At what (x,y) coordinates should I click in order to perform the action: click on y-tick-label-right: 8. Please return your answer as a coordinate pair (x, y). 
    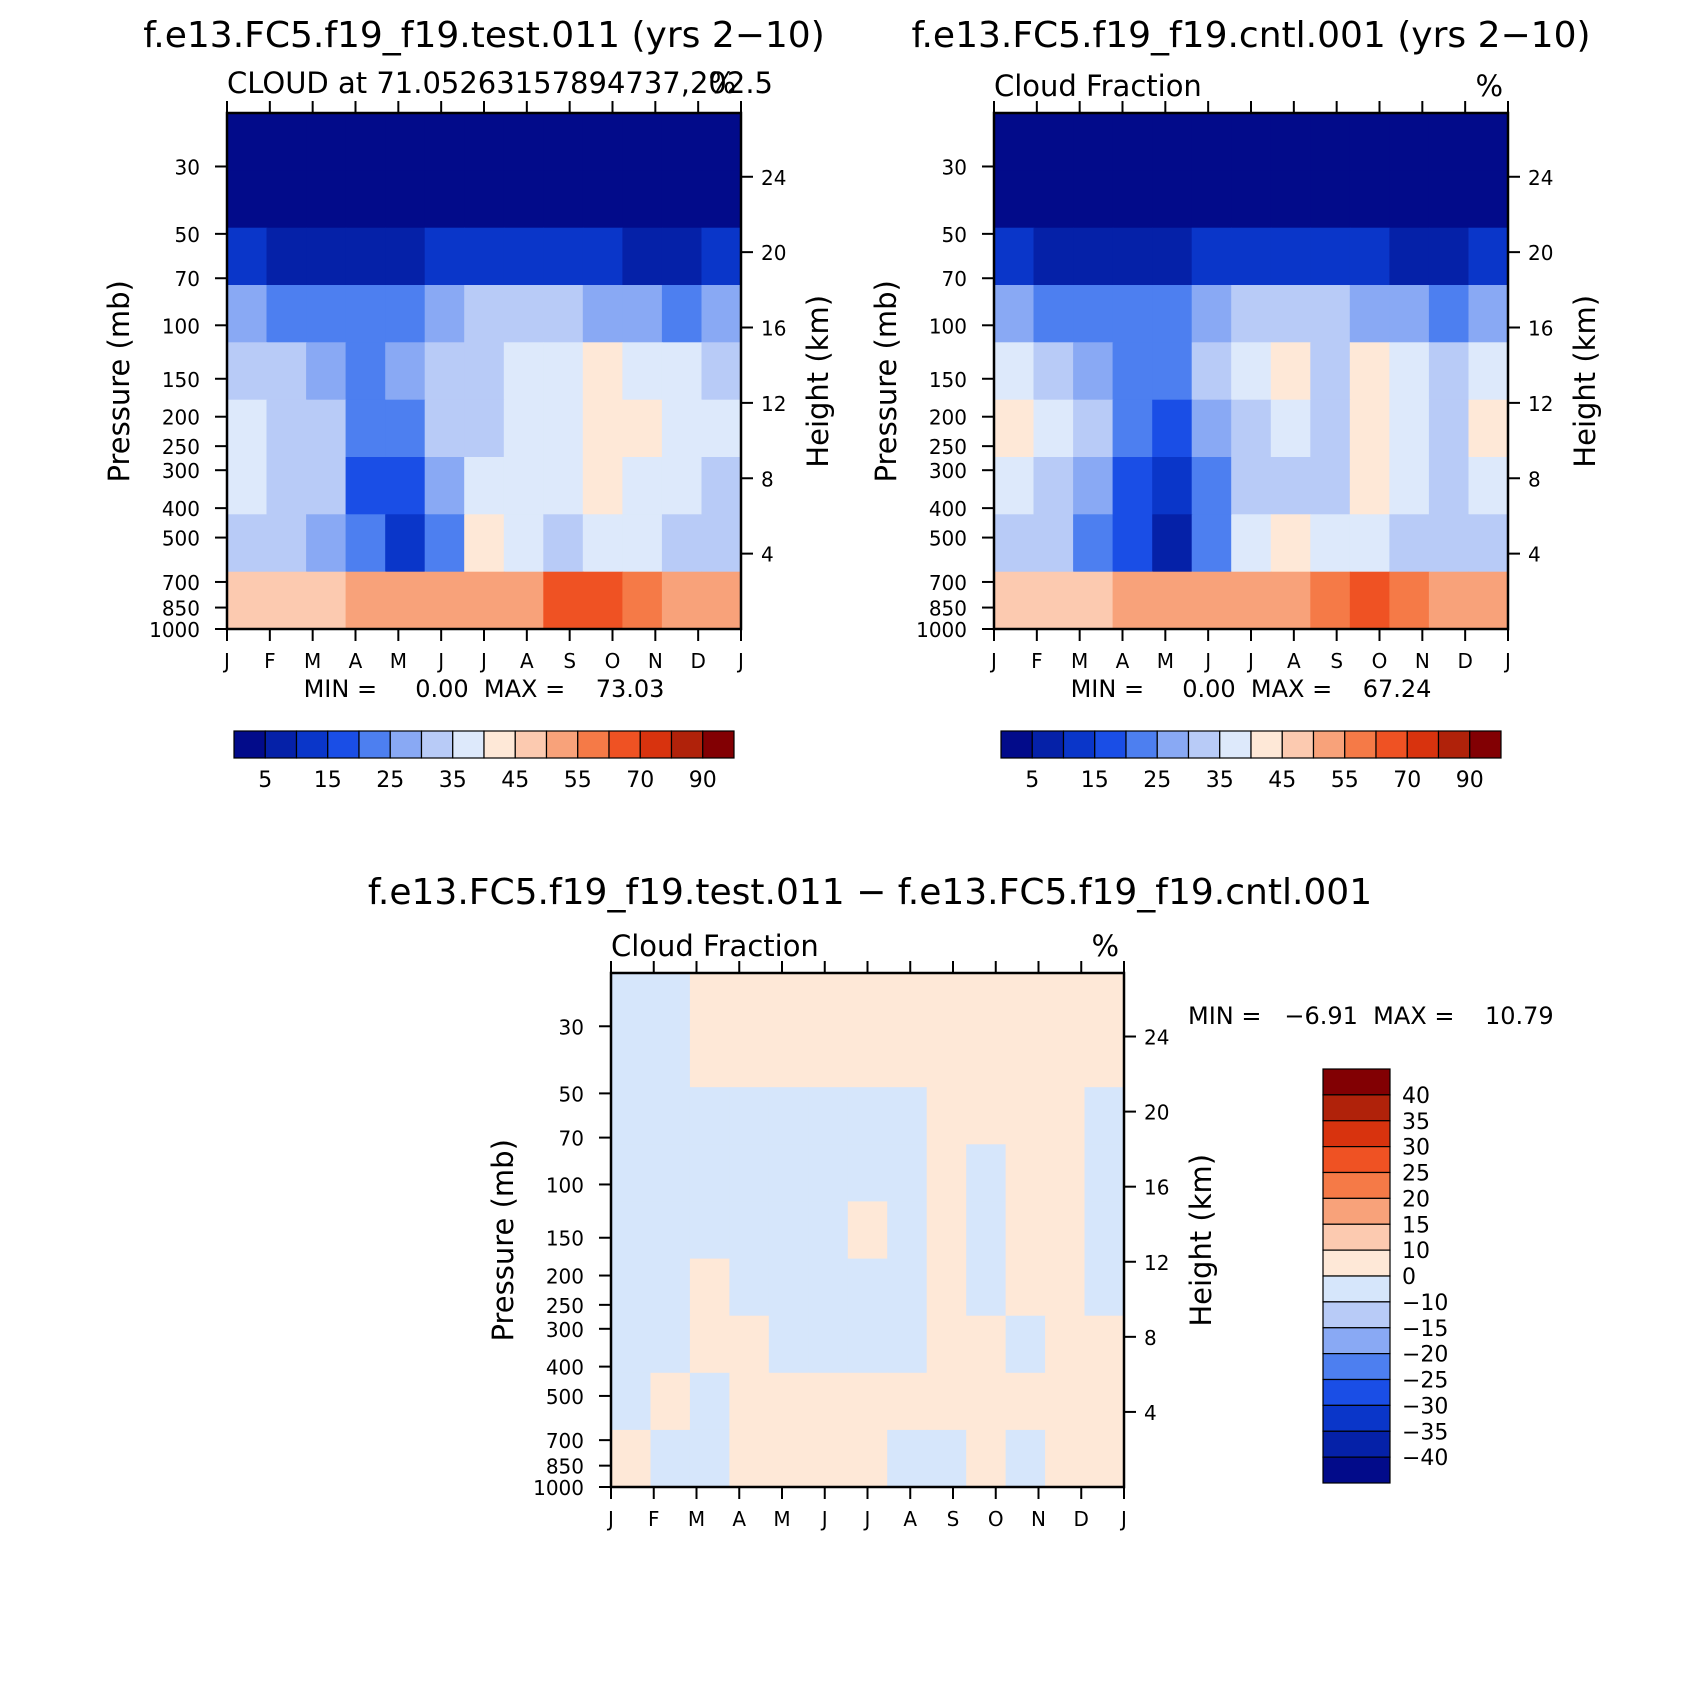
    Looking at the image, I should click on (1534, 479).